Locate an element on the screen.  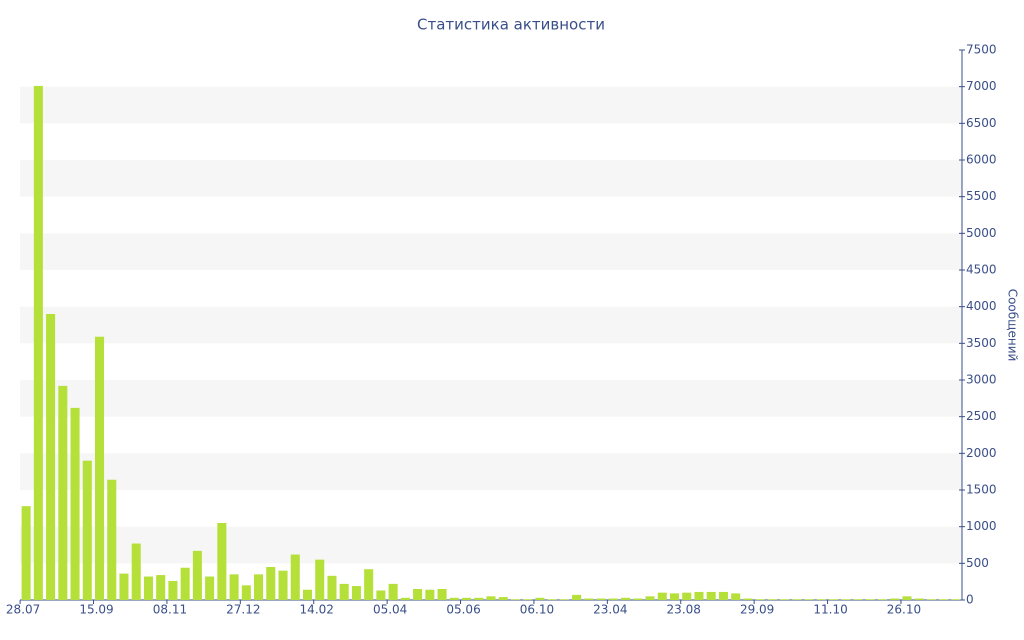
y-tick-label: 1500 is located at coordinates (981, 490).